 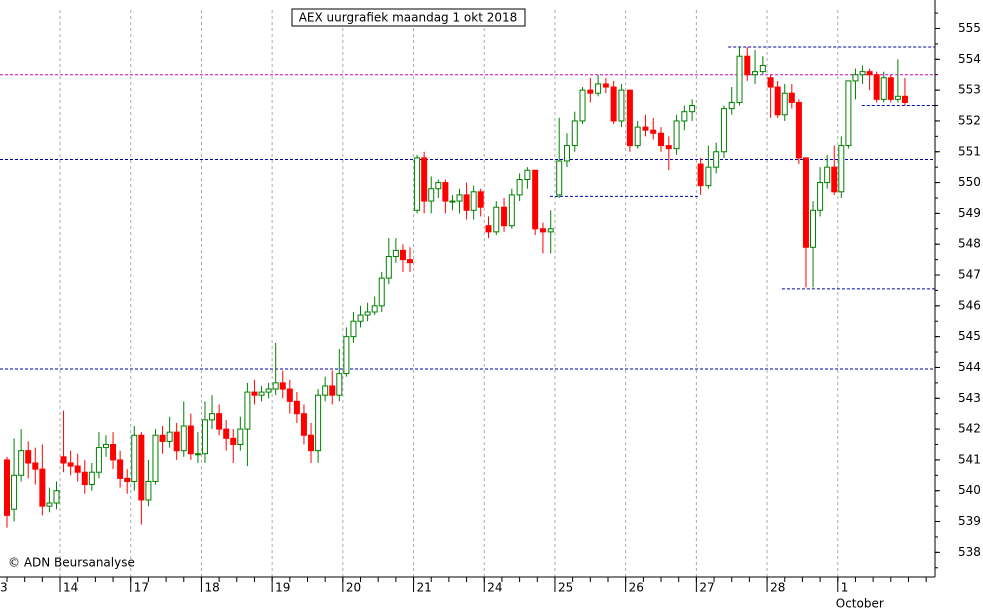 I want to click on x-tick-label: 3, so click(x=4, y=588).